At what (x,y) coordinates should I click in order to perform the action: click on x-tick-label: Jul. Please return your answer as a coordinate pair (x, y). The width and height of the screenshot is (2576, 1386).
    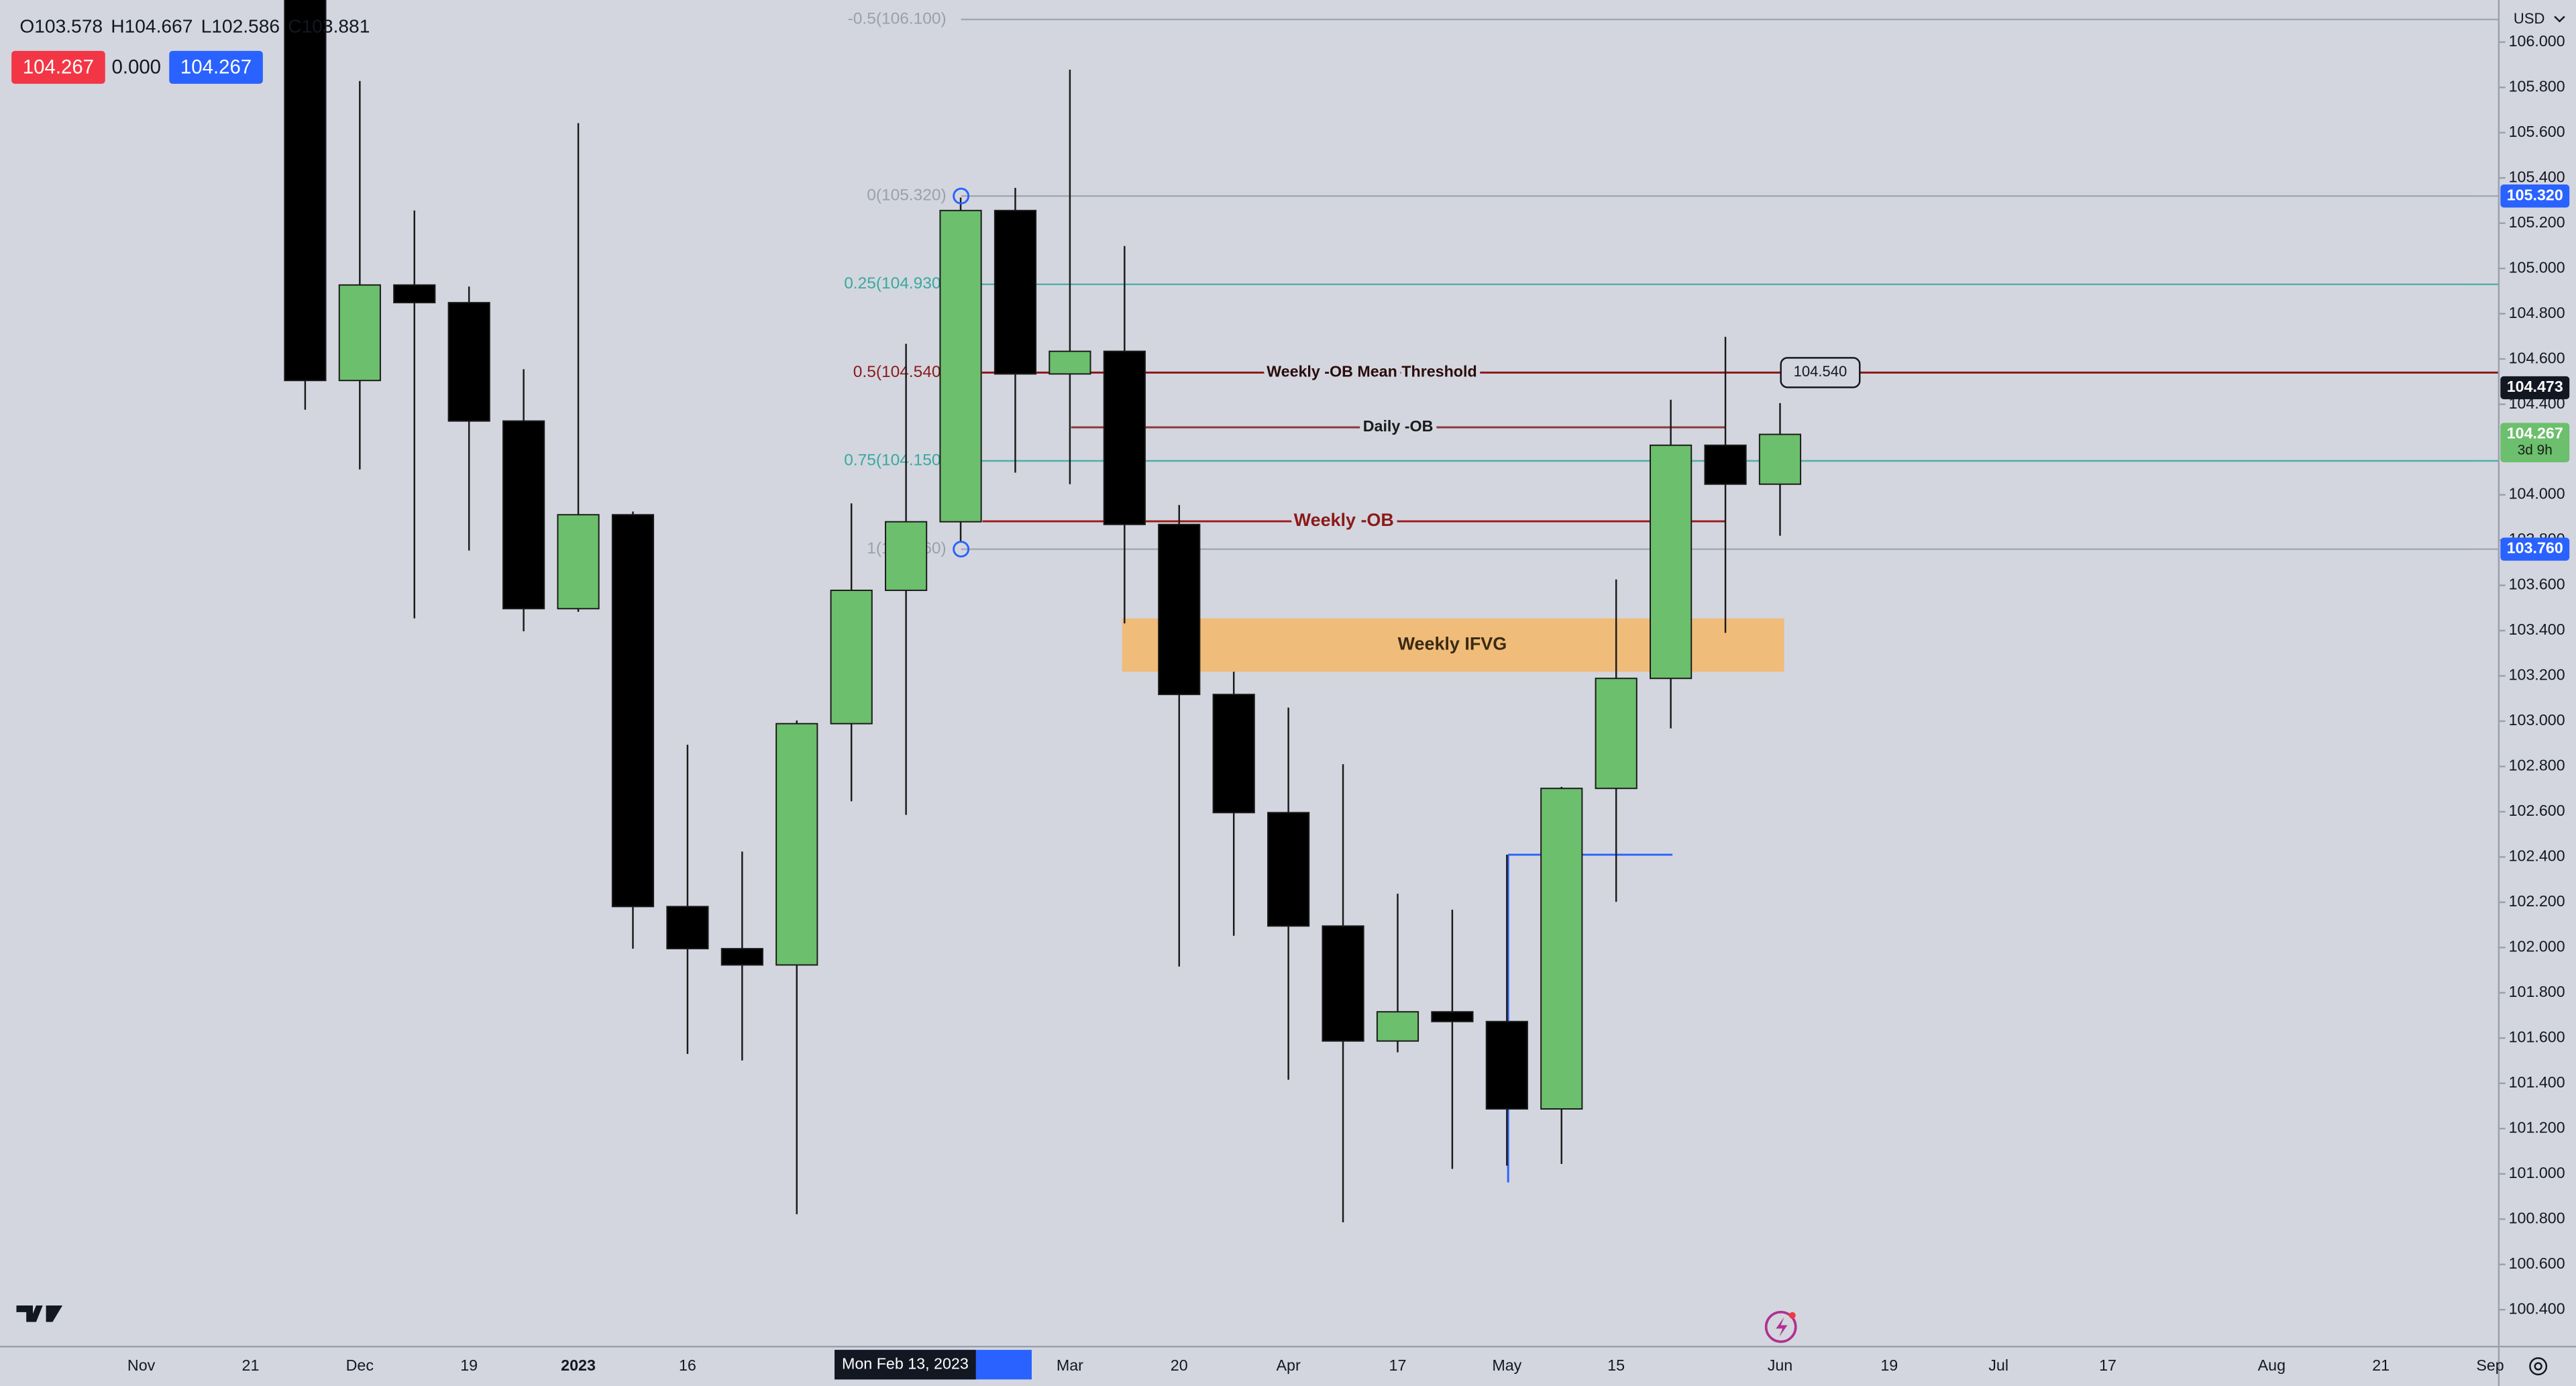
    Looking at the image, I should click on (1998, 1365).